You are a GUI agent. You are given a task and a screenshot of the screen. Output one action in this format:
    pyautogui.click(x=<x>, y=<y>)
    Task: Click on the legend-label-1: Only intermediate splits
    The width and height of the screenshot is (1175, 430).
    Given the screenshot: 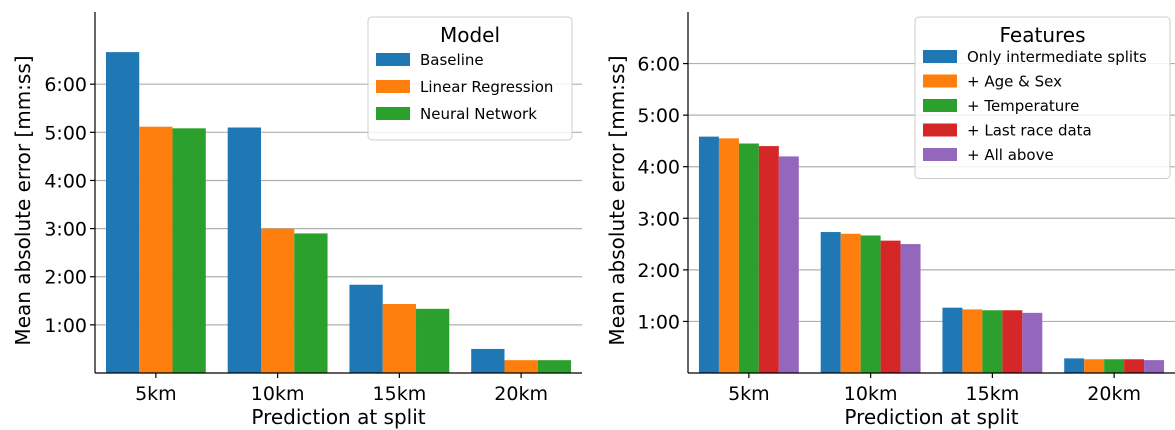 What is the action you would take?
    pyautogui.click(x=1057, y=57)
    